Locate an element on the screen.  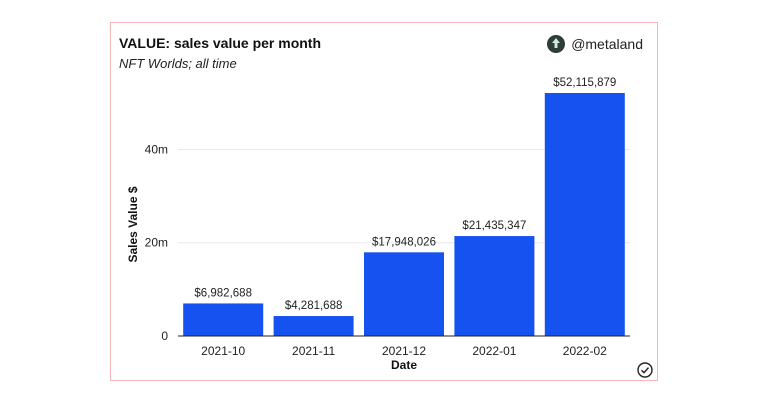
x-tick-label: 2022-02 is located at coordinates (585, 351).